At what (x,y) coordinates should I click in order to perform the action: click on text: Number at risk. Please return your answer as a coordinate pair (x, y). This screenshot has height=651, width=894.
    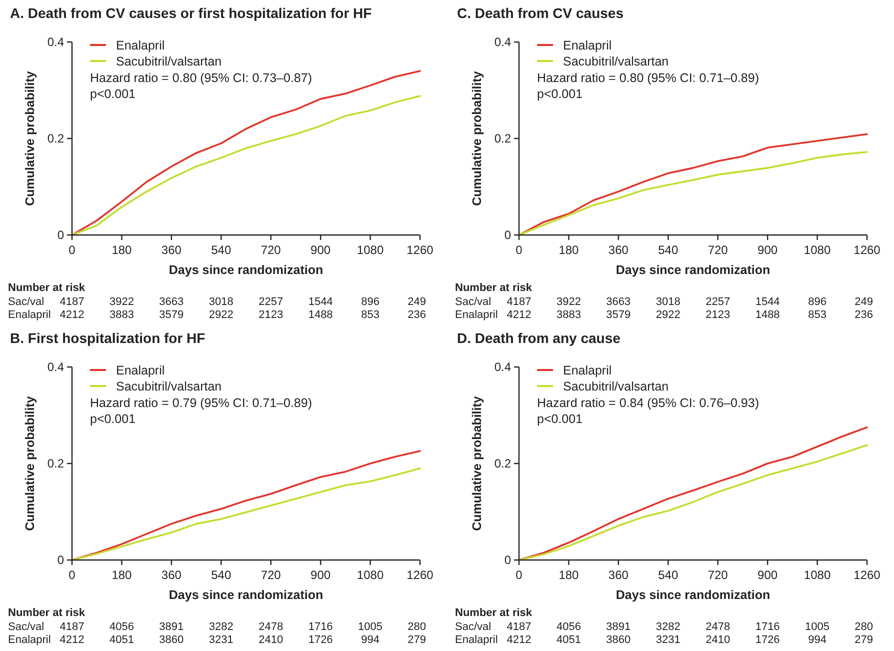
    Looking at the image, I should click on (494, 613).